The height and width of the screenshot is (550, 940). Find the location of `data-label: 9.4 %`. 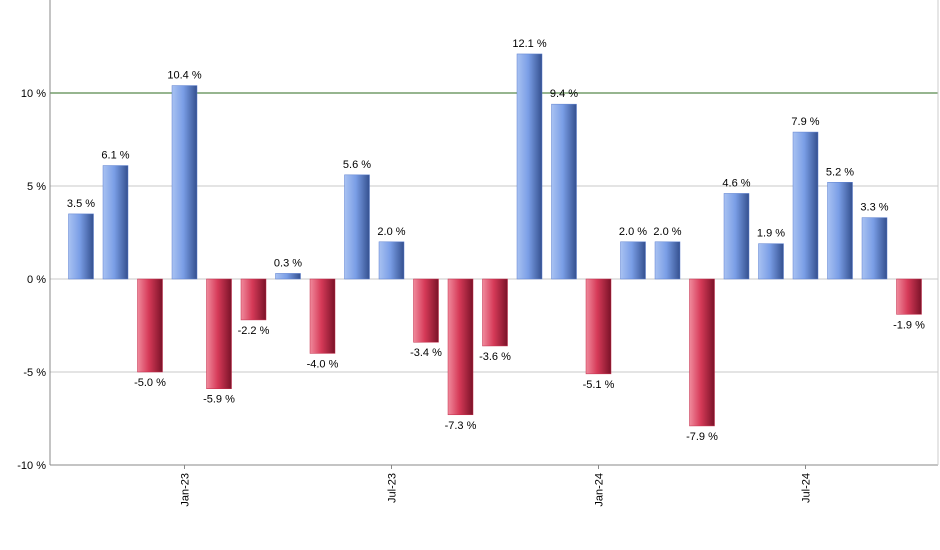

data-label: 9.4 % is located at coordinates (564, 94).